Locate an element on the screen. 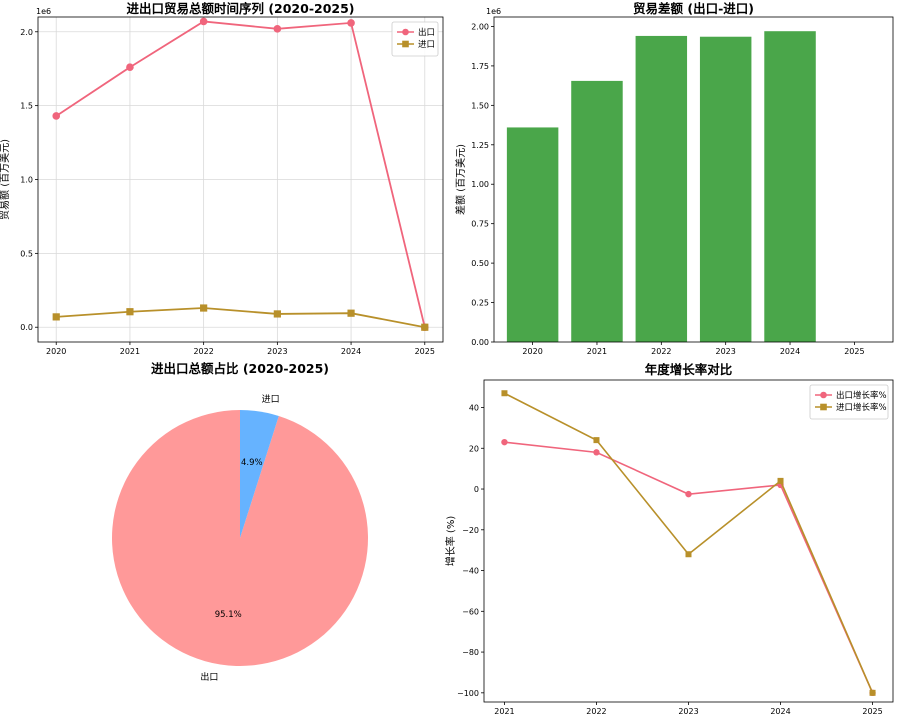 This screenshot has width=898, height=718. balance-ytick-label: 1.75 is located at coordinates (480, 66).